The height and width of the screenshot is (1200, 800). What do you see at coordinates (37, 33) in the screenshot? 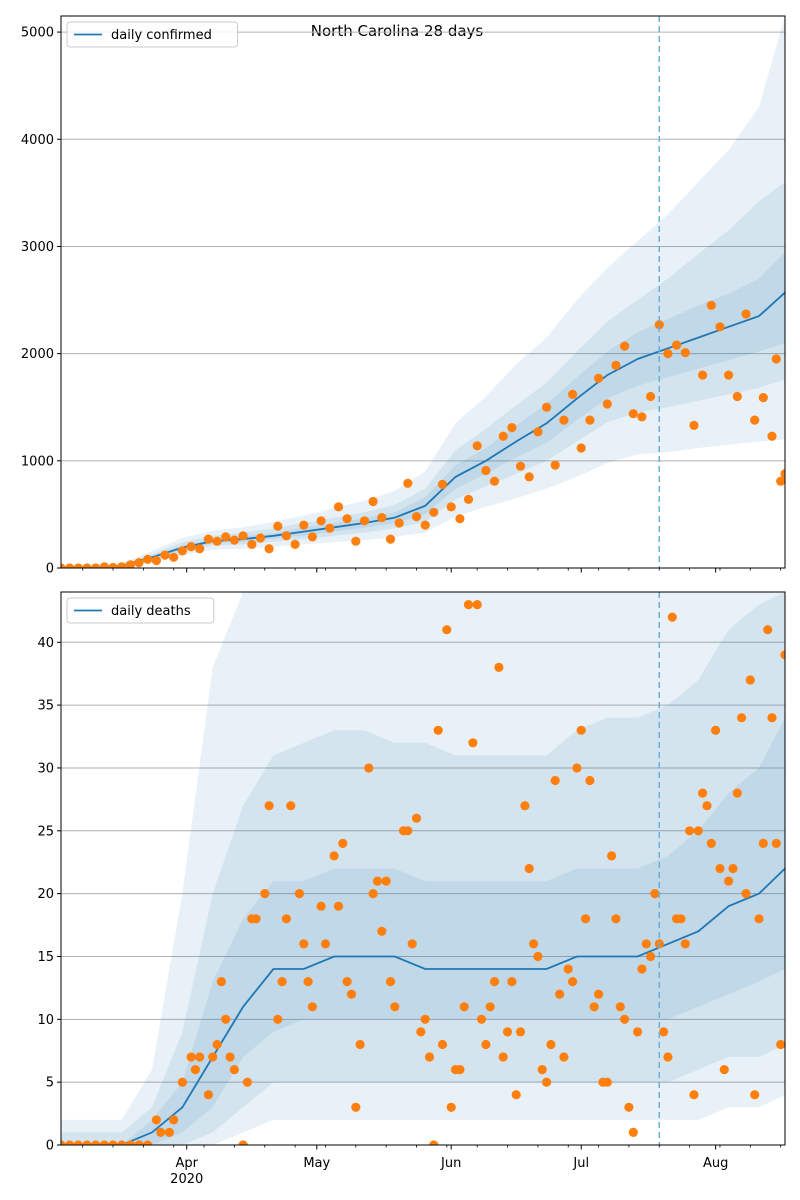
I see `y-tick-label: 5000` at bounding box center [37, 33].